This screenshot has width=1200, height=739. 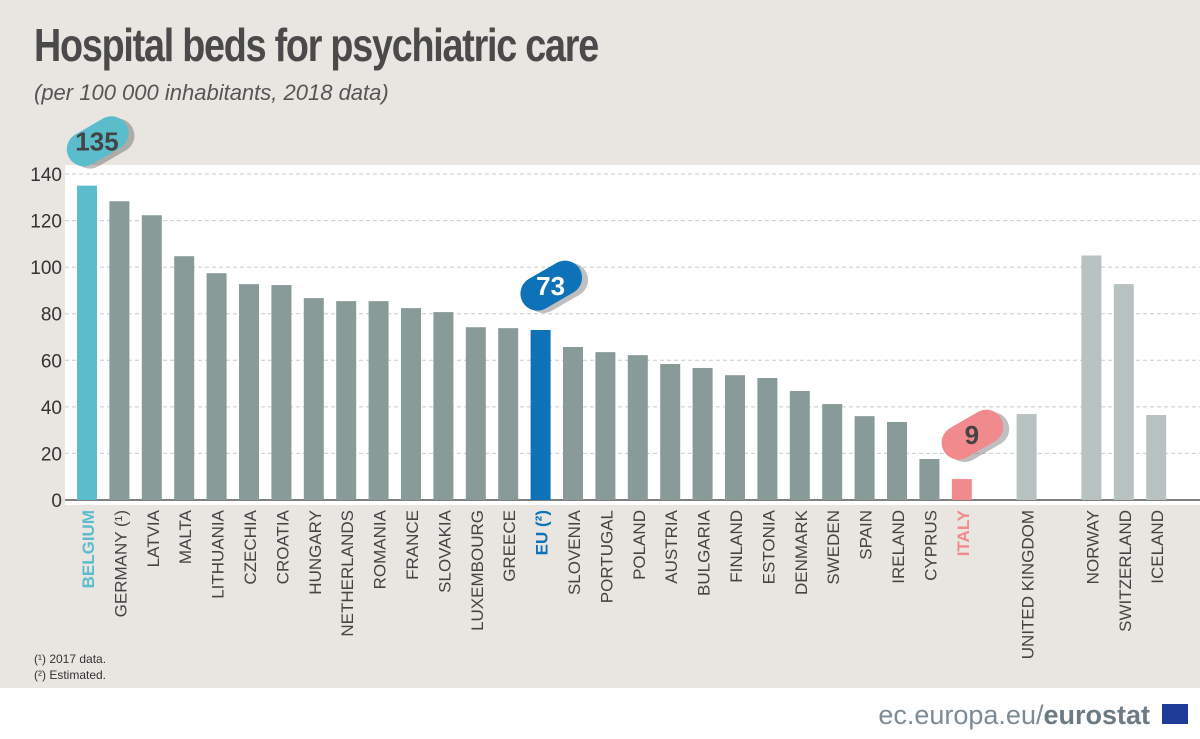 I want to click on bar-ireland, so click(x=897, y=460).